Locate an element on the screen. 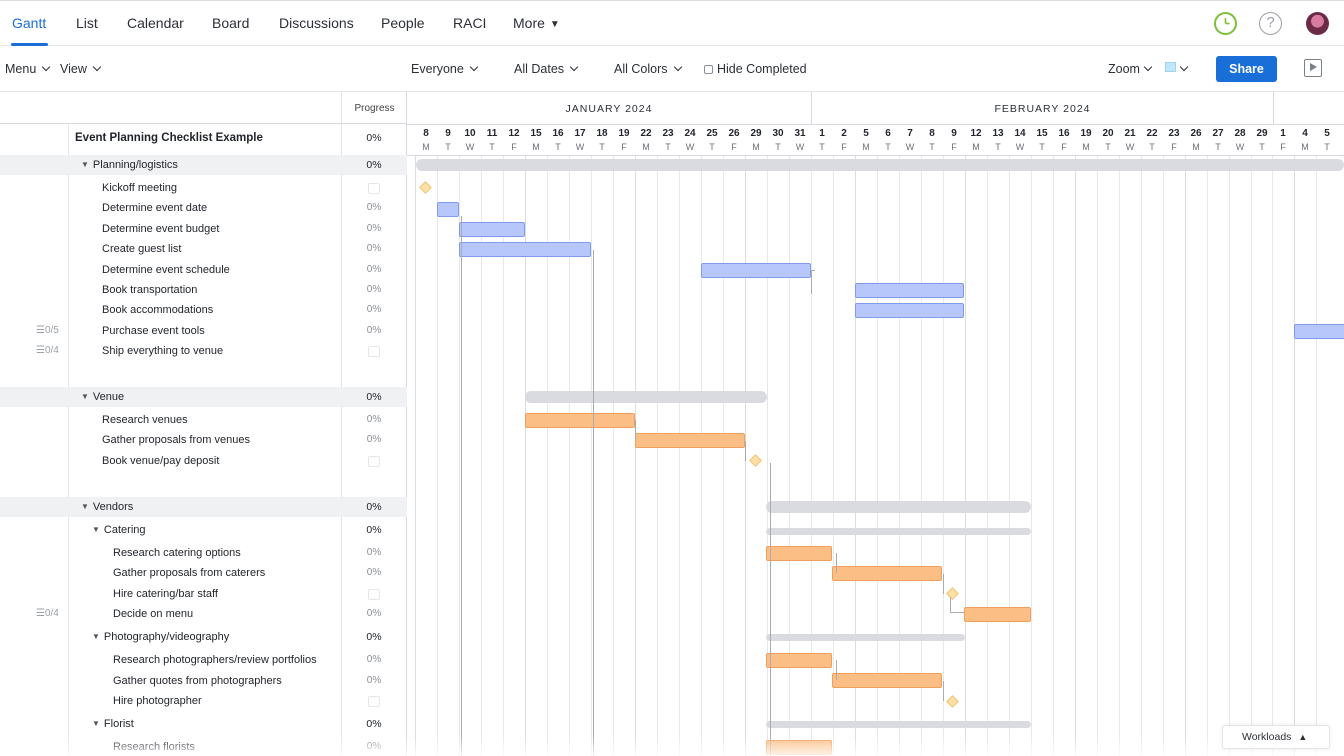  task-row: Book accommodations 0% is located at coordinates (203, 310).